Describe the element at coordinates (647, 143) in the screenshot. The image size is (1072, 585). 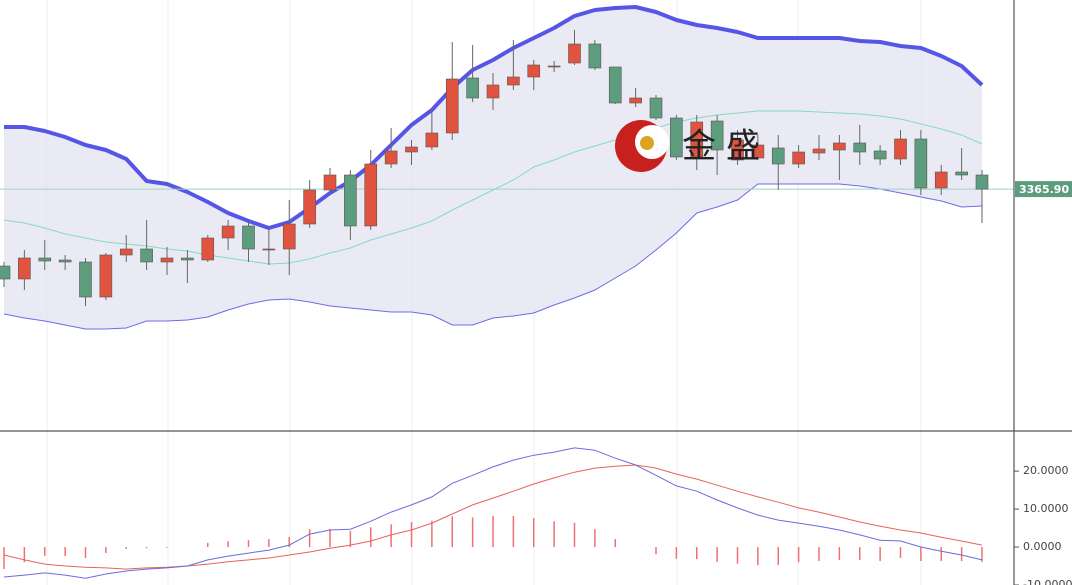
I see `logo-dot` at that location.